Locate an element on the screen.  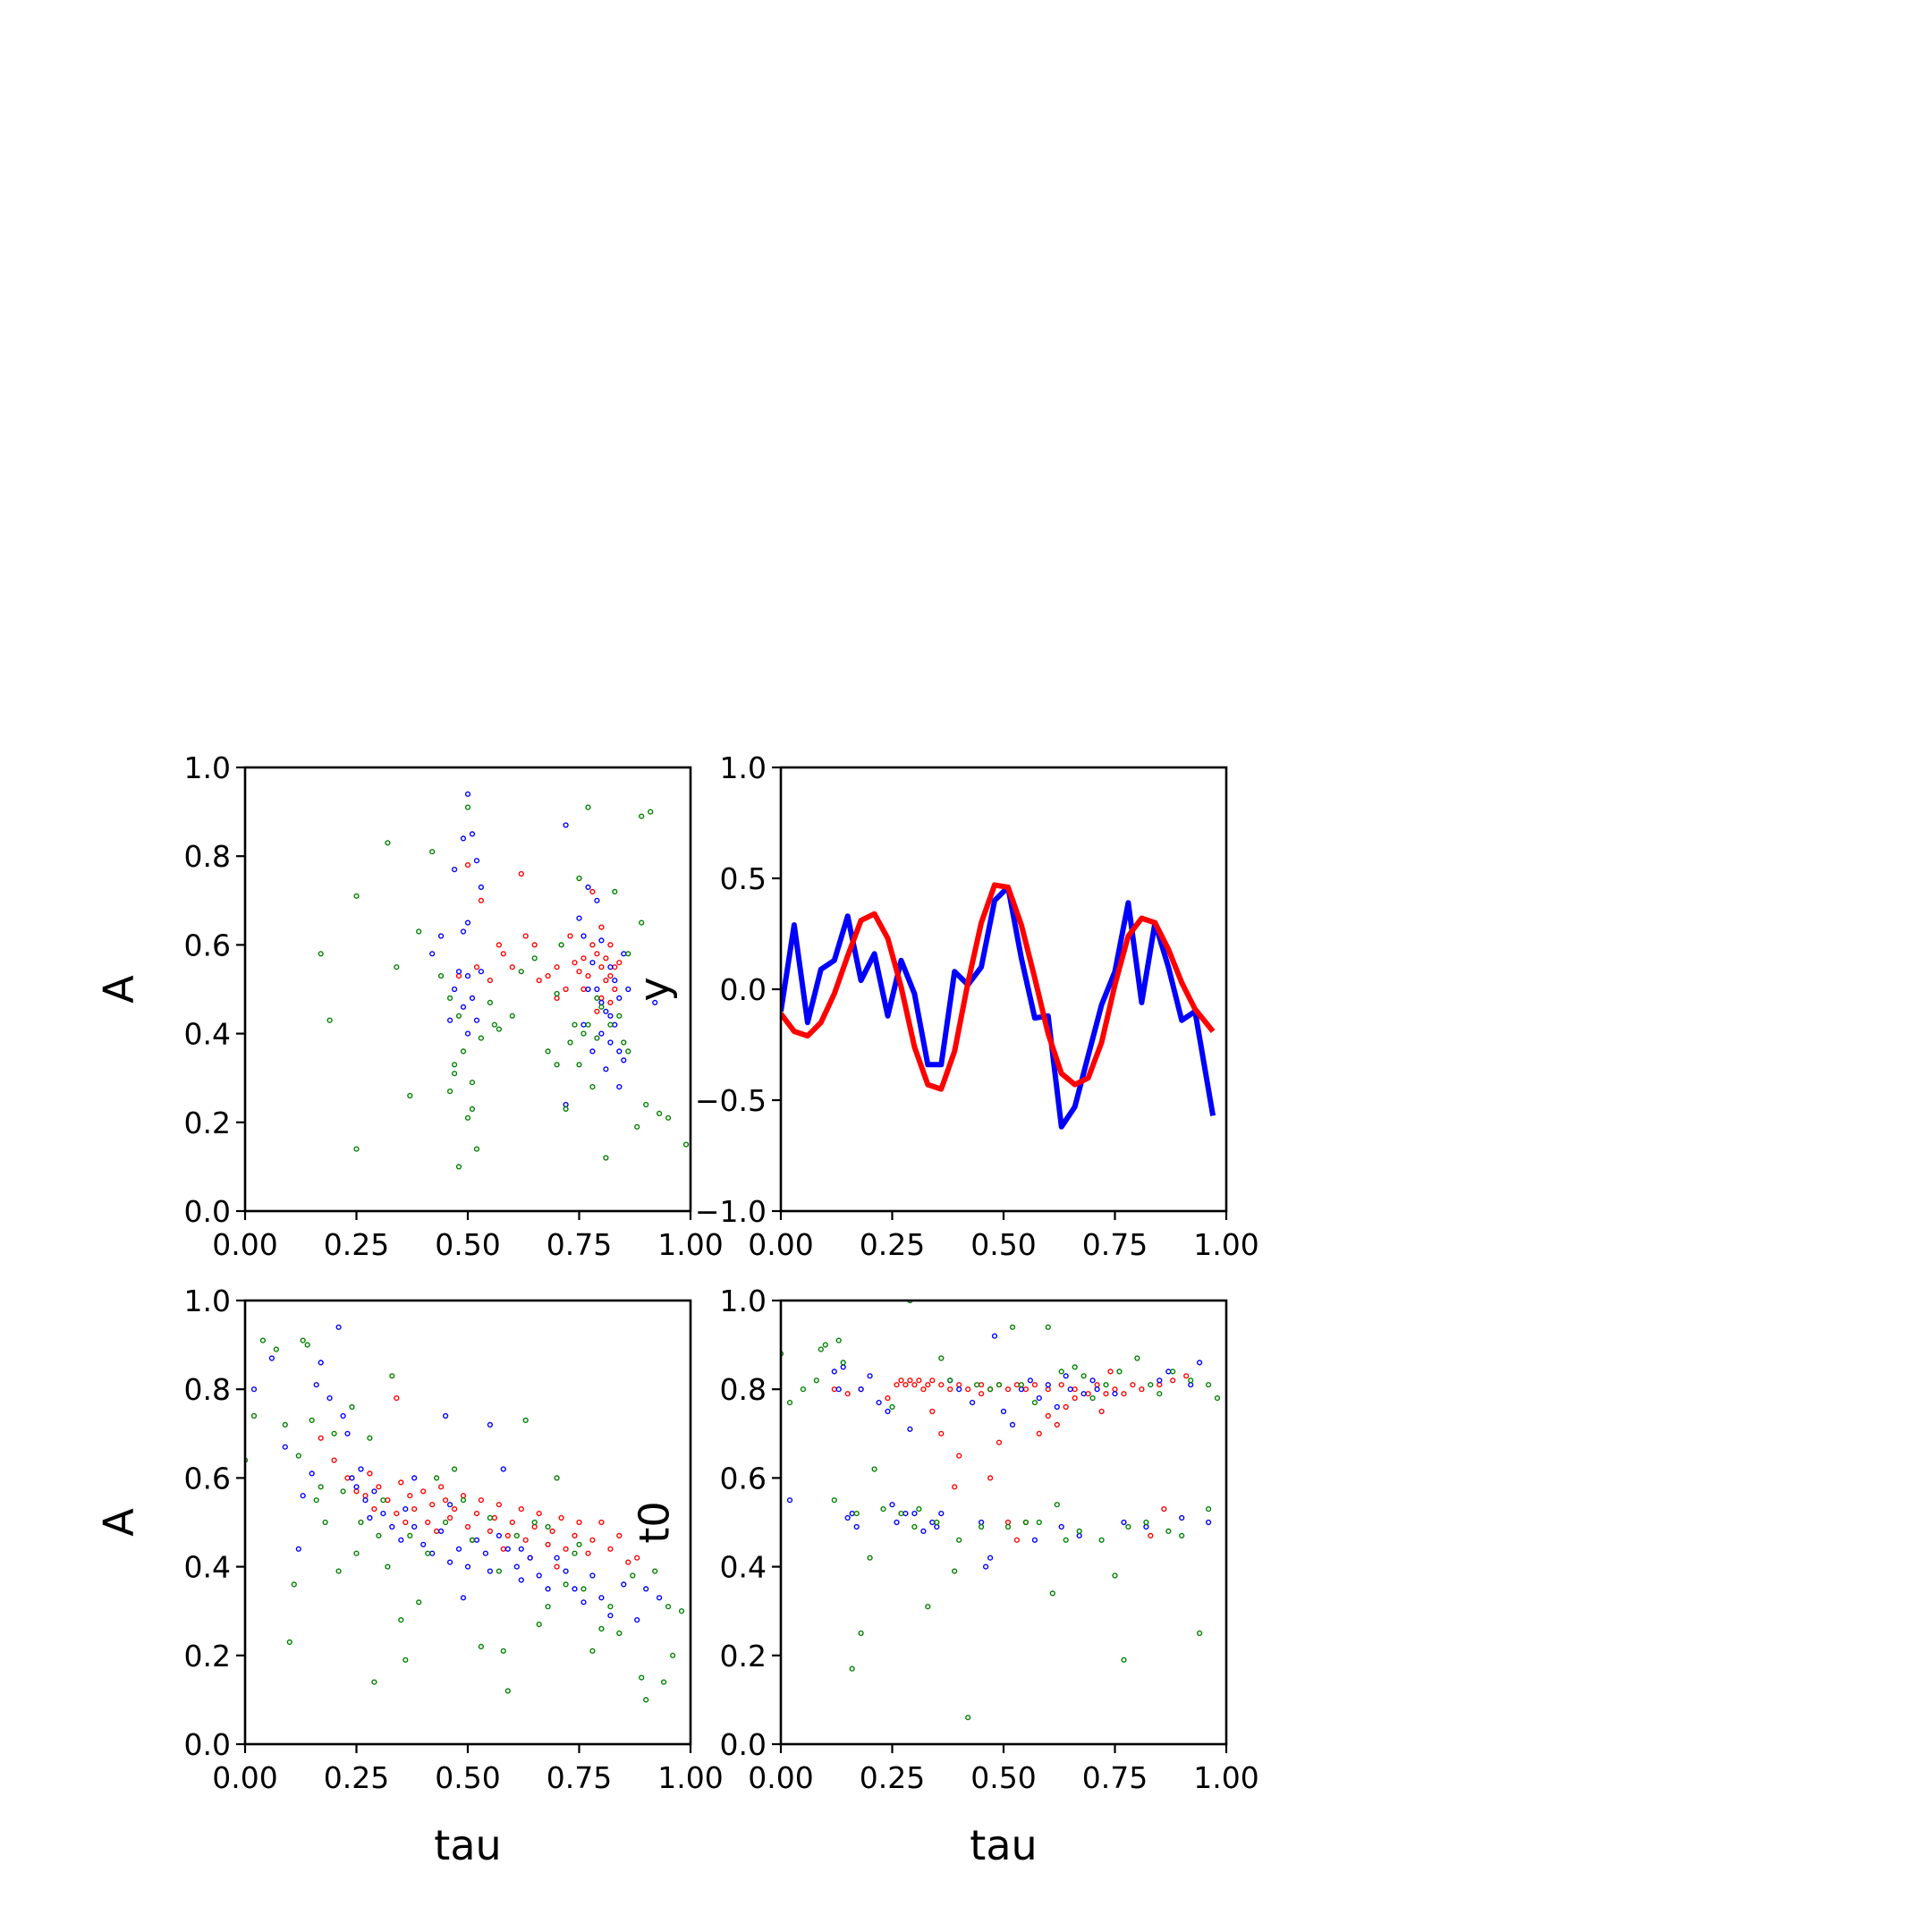
y-axis-label: y is located at coordinates (655, 989).